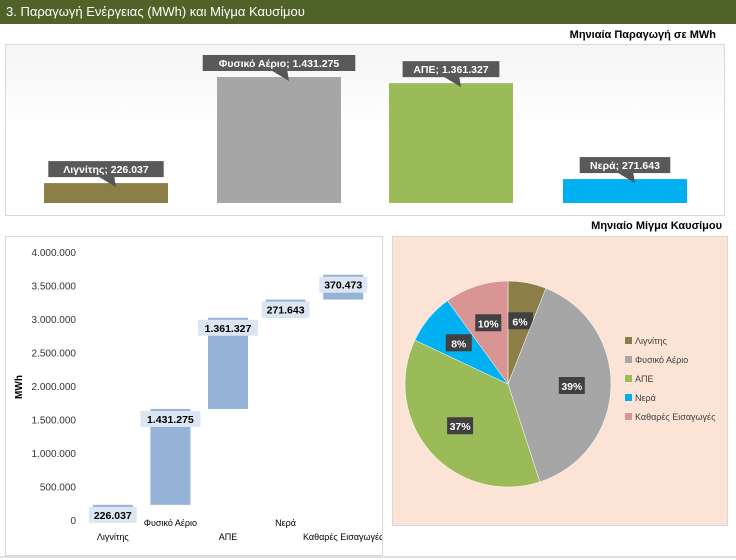 This screenshot has height=560, width=736. Describe the element at coordinates (73, 521) in the screenshot. I see `y-tick-label-0: 0` at that location.